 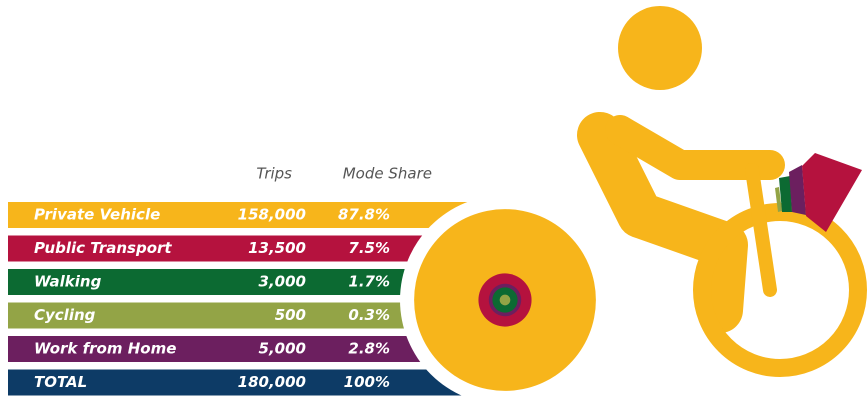 What do you see at coordinates (282, 282) in the screenshot?
I see `trips-value: 3,000` at bounding box center [282, 282].